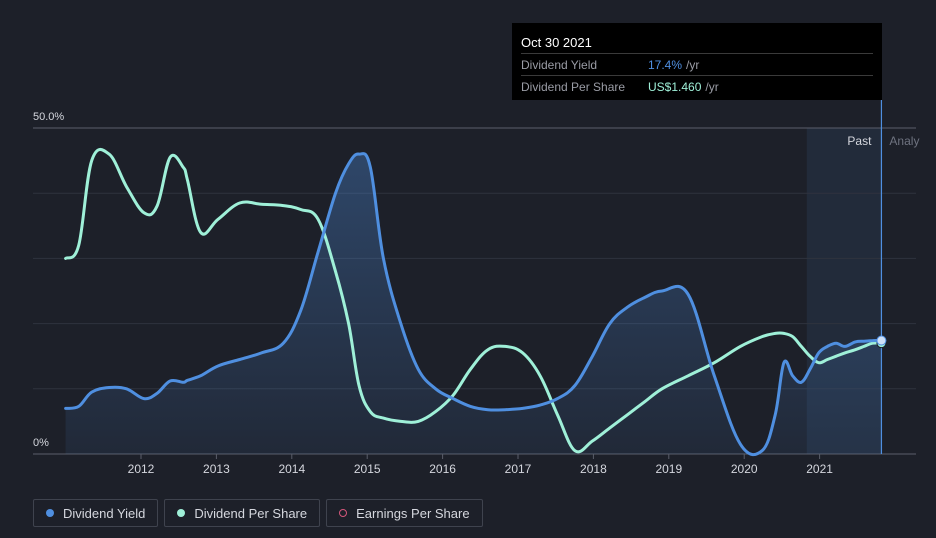 This screenshot has height=538, width=936. I want to click on legend-dividend-per-share-button: Dividend Per Share, so click(242, 513).